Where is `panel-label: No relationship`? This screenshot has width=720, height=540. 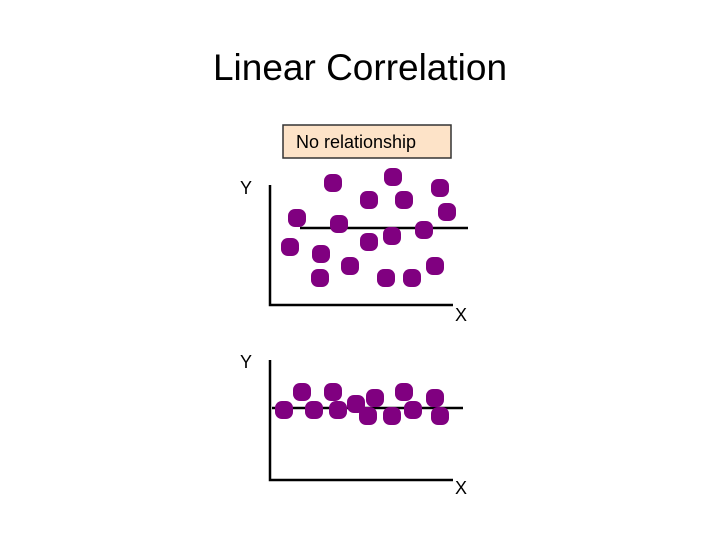
panel-label: No relationship is located at coordinates (356, 142).